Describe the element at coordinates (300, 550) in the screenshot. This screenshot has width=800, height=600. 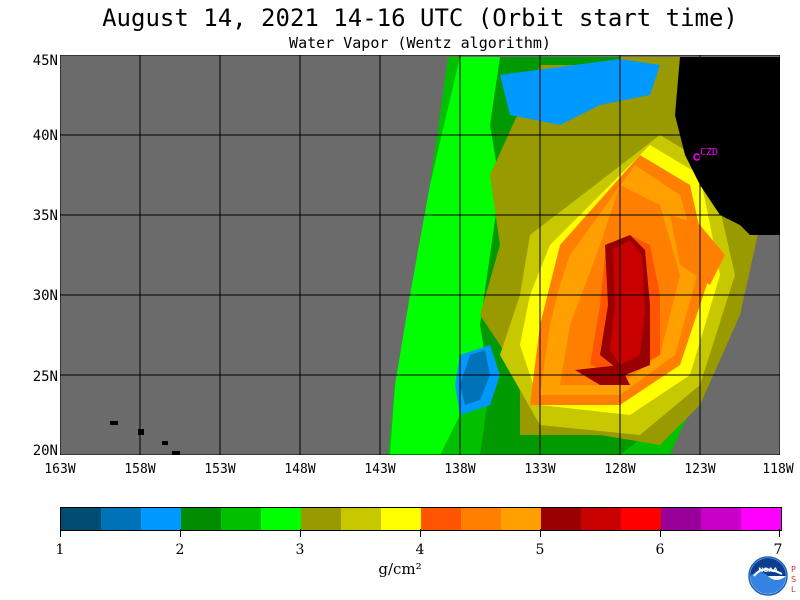
I see `colorbar-label-3: 3` at that location.